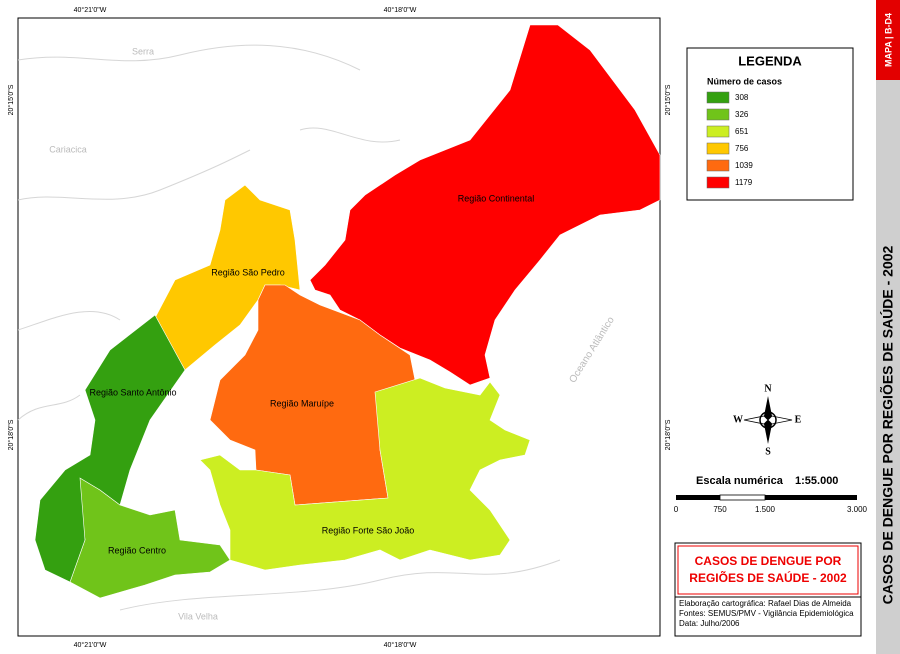  I want to click on sidebar-code-box, so click(888, 40).